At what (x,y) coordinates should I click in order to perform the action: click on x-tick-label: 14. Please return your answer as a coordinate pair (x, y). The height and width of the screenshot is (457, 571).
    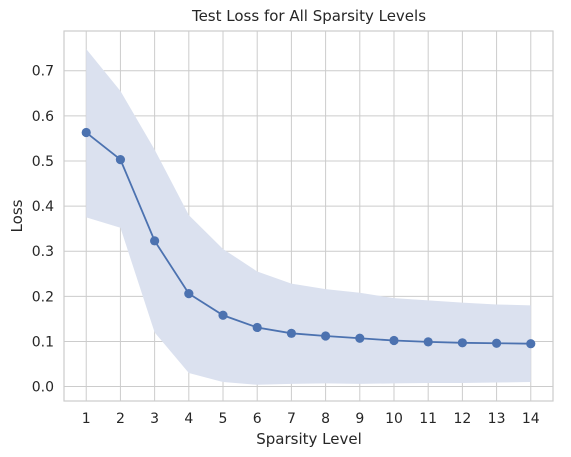
    Looking at the image, I should click on (531, 419).